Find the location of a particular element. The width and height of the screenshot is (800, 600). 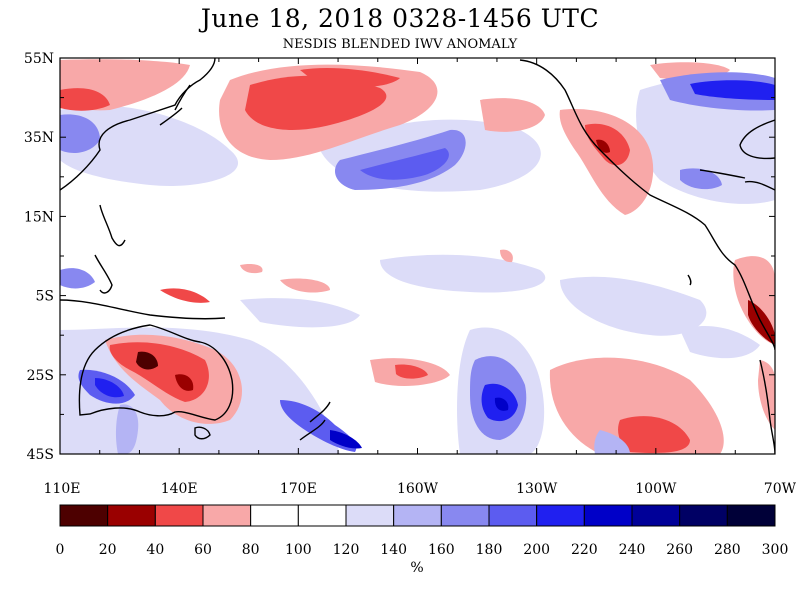

colorbar-tick-label: 120 is located at coordinates (346, 550).